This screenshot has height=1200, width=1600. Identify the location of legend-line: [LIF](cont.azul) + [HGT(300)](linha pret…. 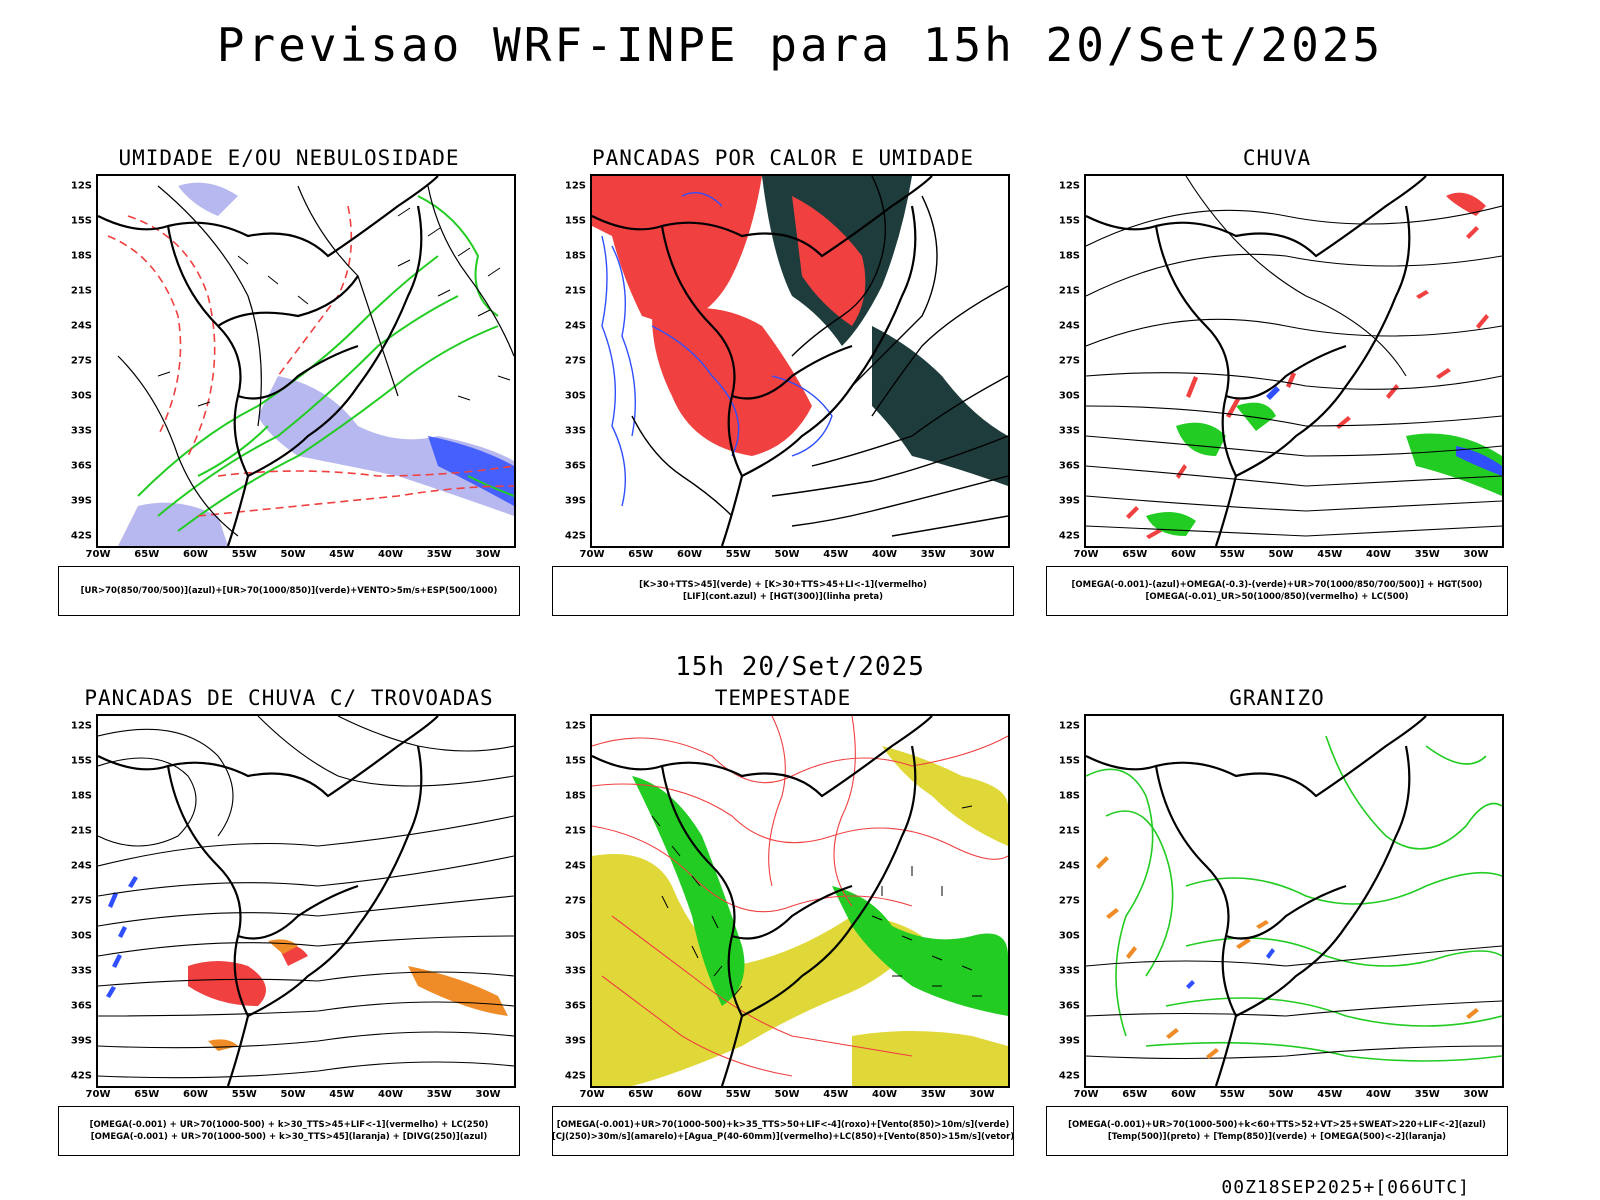
(783, 597).